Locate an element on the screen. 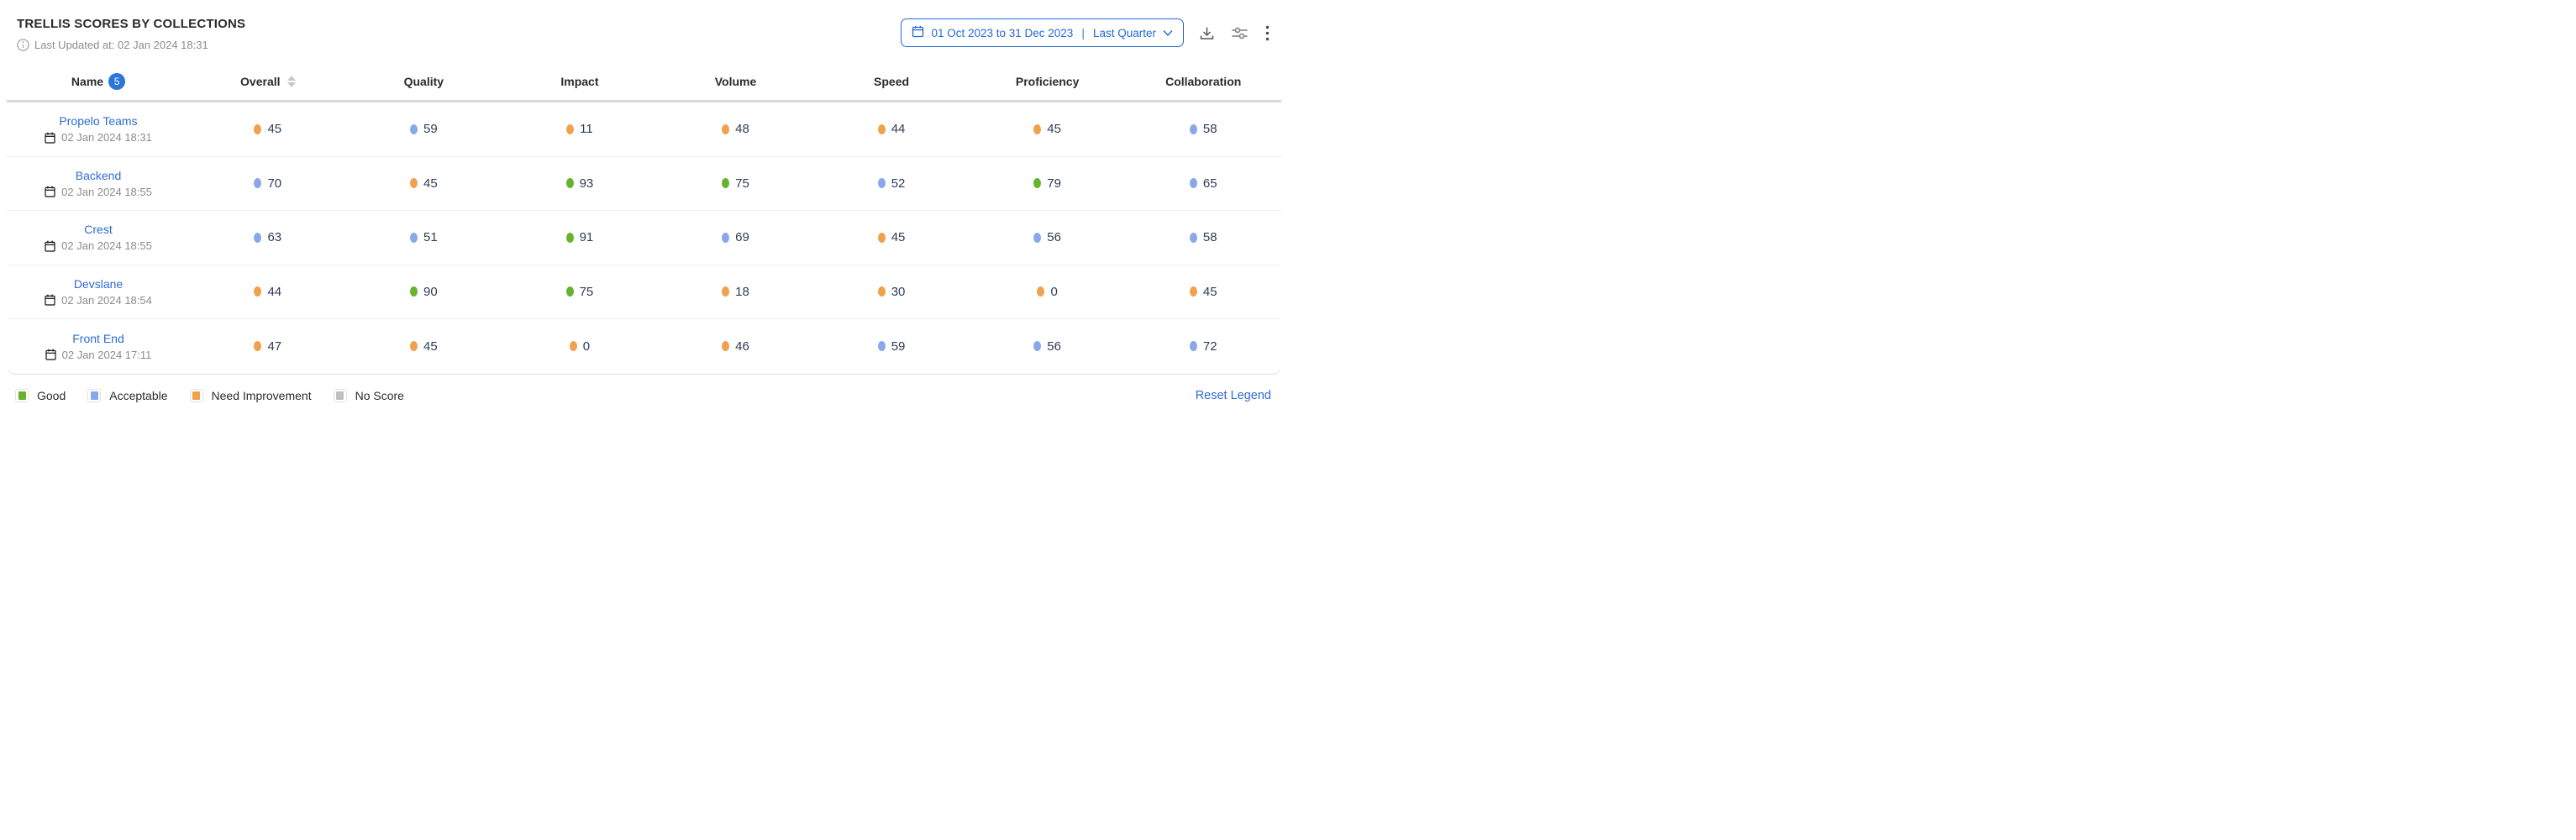  sliders-icon is located at coordinates (1239, 33).